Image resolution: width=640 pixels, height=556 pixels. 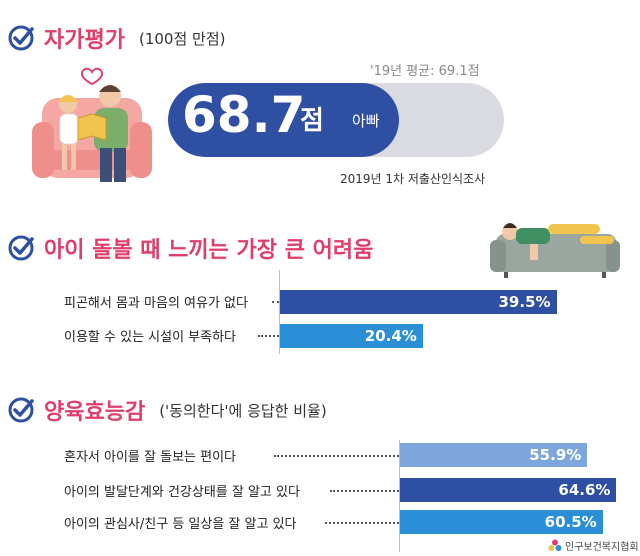 I want to click on resting-parent-illustration, so click(x=555, y=250).